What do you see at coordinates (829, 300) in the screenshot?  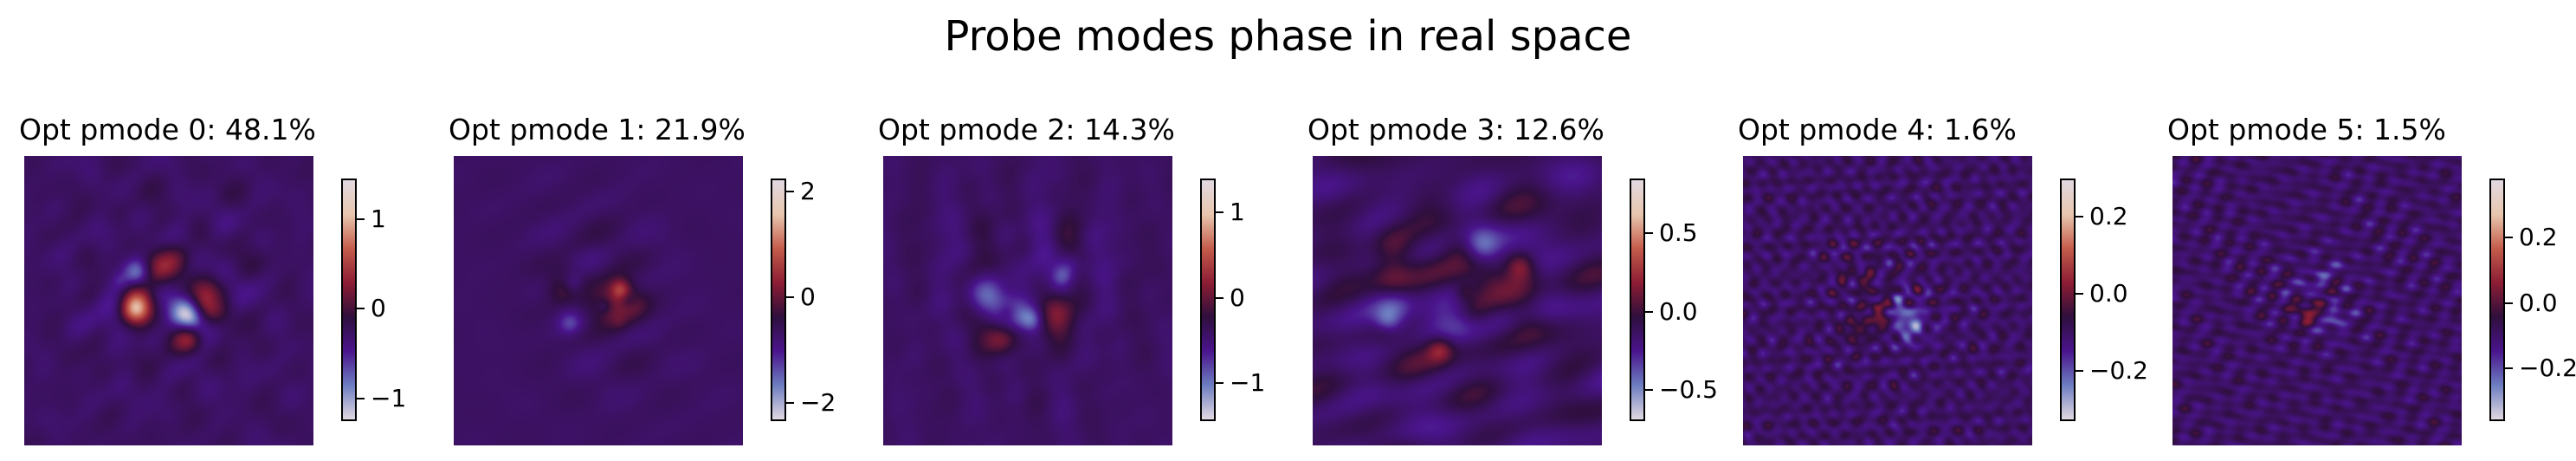 I see `colorbar-ticks: −2 0 2` at bounding box center [829, 300].